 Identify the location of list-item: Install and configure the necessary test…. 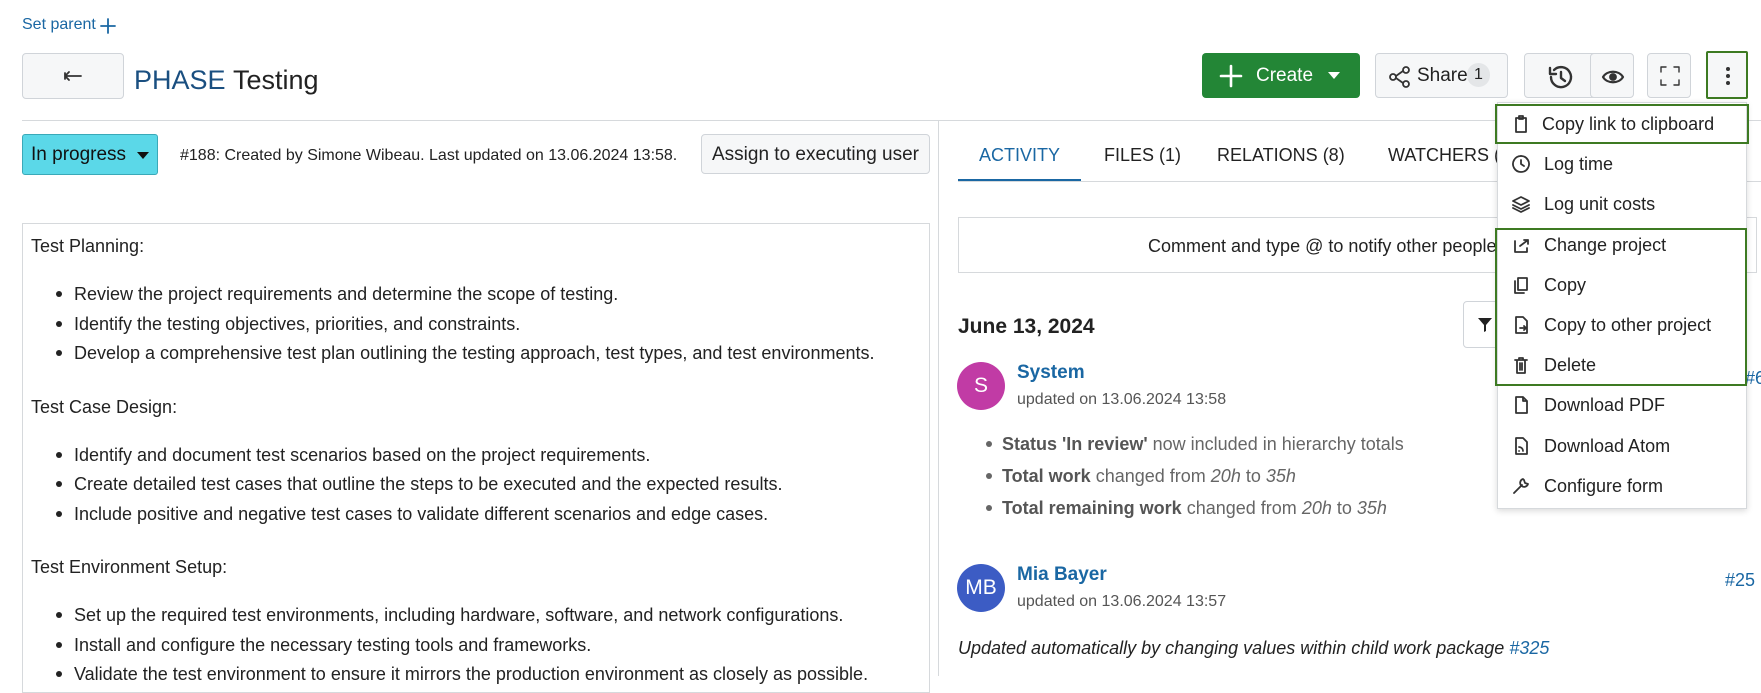
(333, 644).